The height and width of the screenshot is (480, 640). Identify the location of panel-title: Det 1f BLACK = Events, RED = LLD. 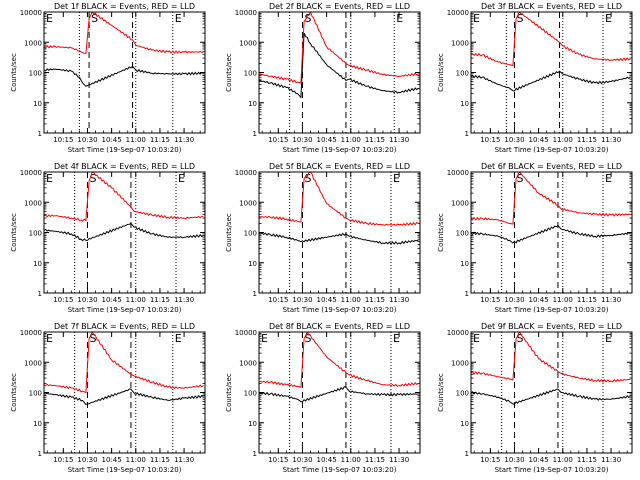
(124, 6).